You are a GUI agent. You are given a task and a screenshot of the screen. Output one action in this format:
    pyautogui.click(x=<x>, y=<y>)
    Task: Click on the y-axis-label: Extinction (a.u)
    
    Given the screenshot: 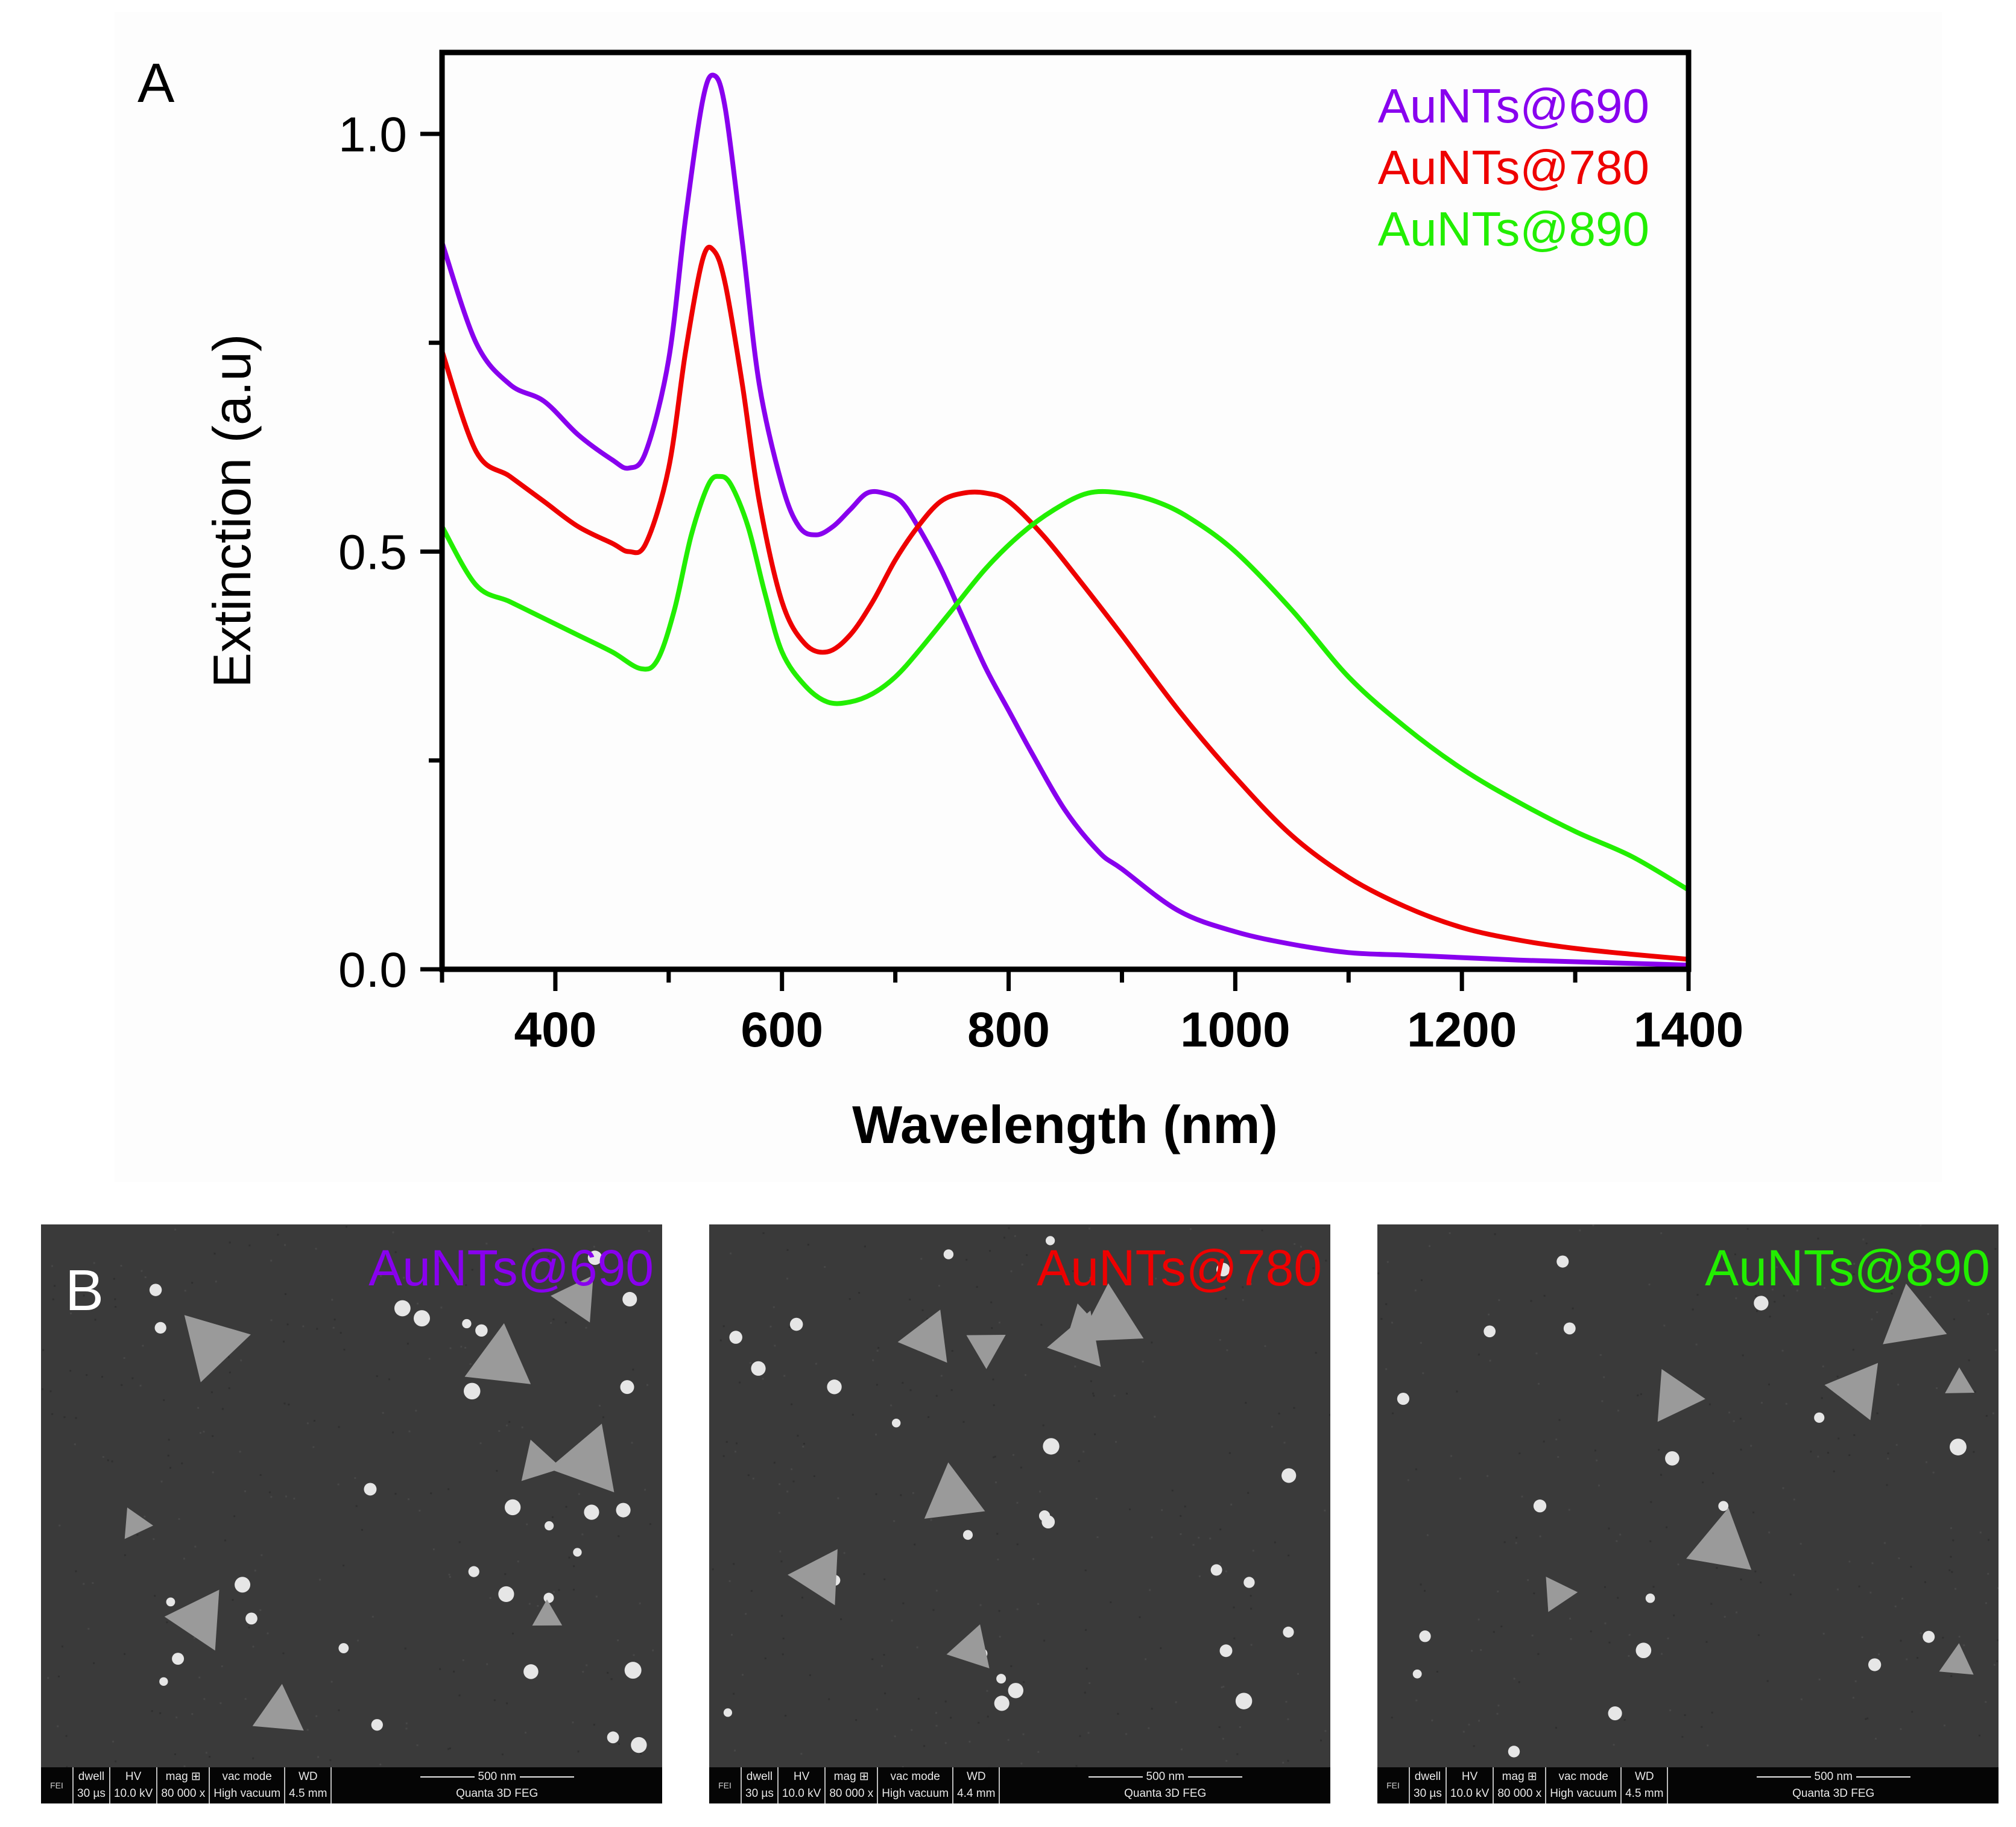 What is the action you would take?
    pyautogui.click(x=232, y=511)
    